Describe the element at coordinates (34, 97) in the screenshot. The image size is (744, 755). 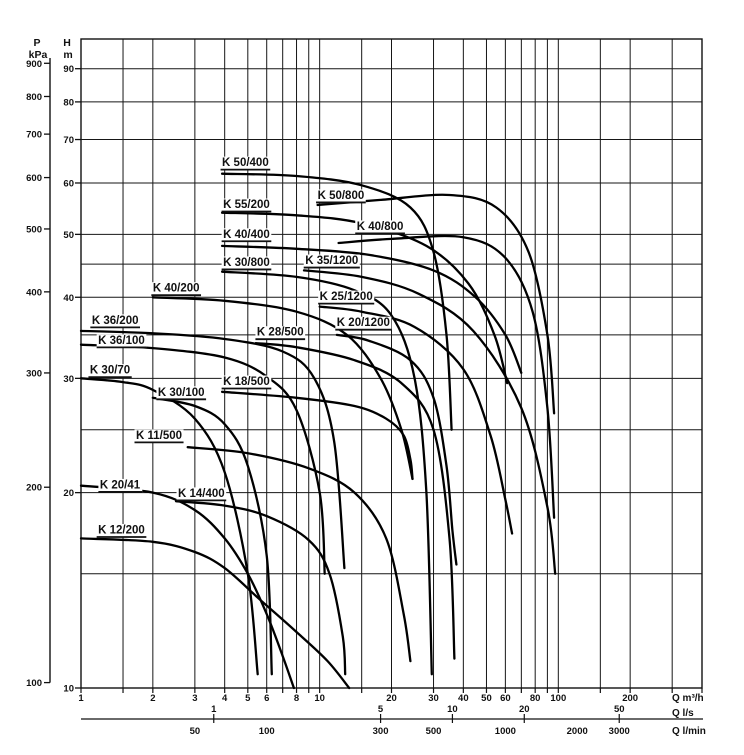
I see `p-tick-label-800: 800` at that location.